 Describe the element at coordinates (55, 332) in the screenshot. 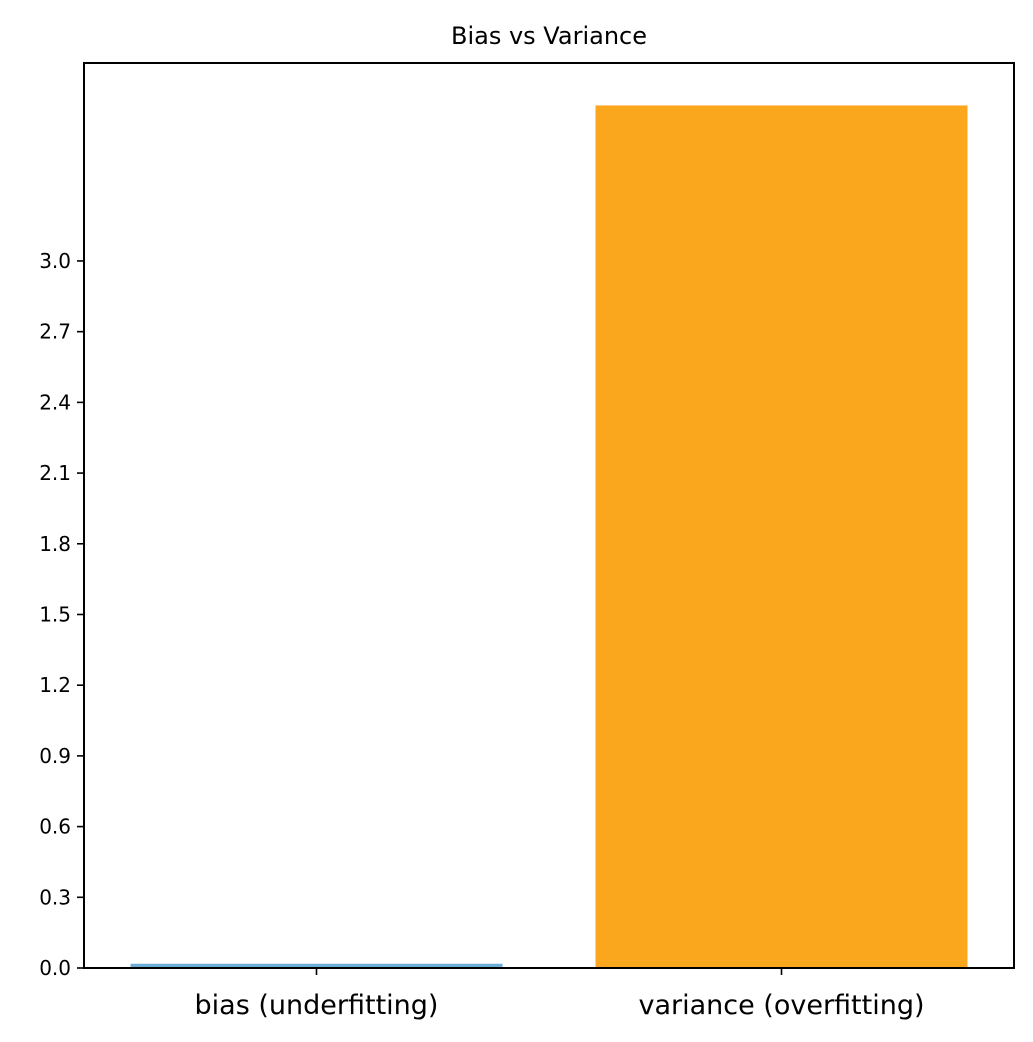

I see `y-tick-label-9: 2.7` at that location.